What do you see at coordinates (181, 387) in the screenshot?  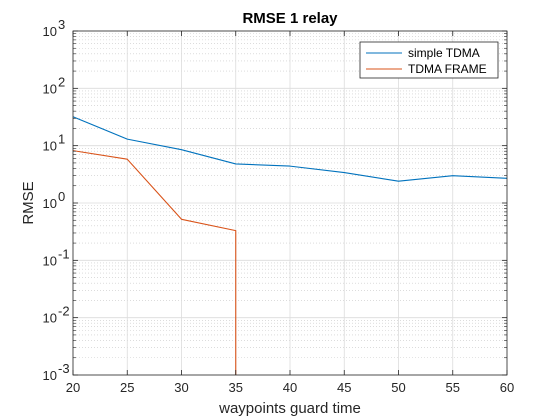 I see `x-tick-label: 30` at bounding box center [181, 387].